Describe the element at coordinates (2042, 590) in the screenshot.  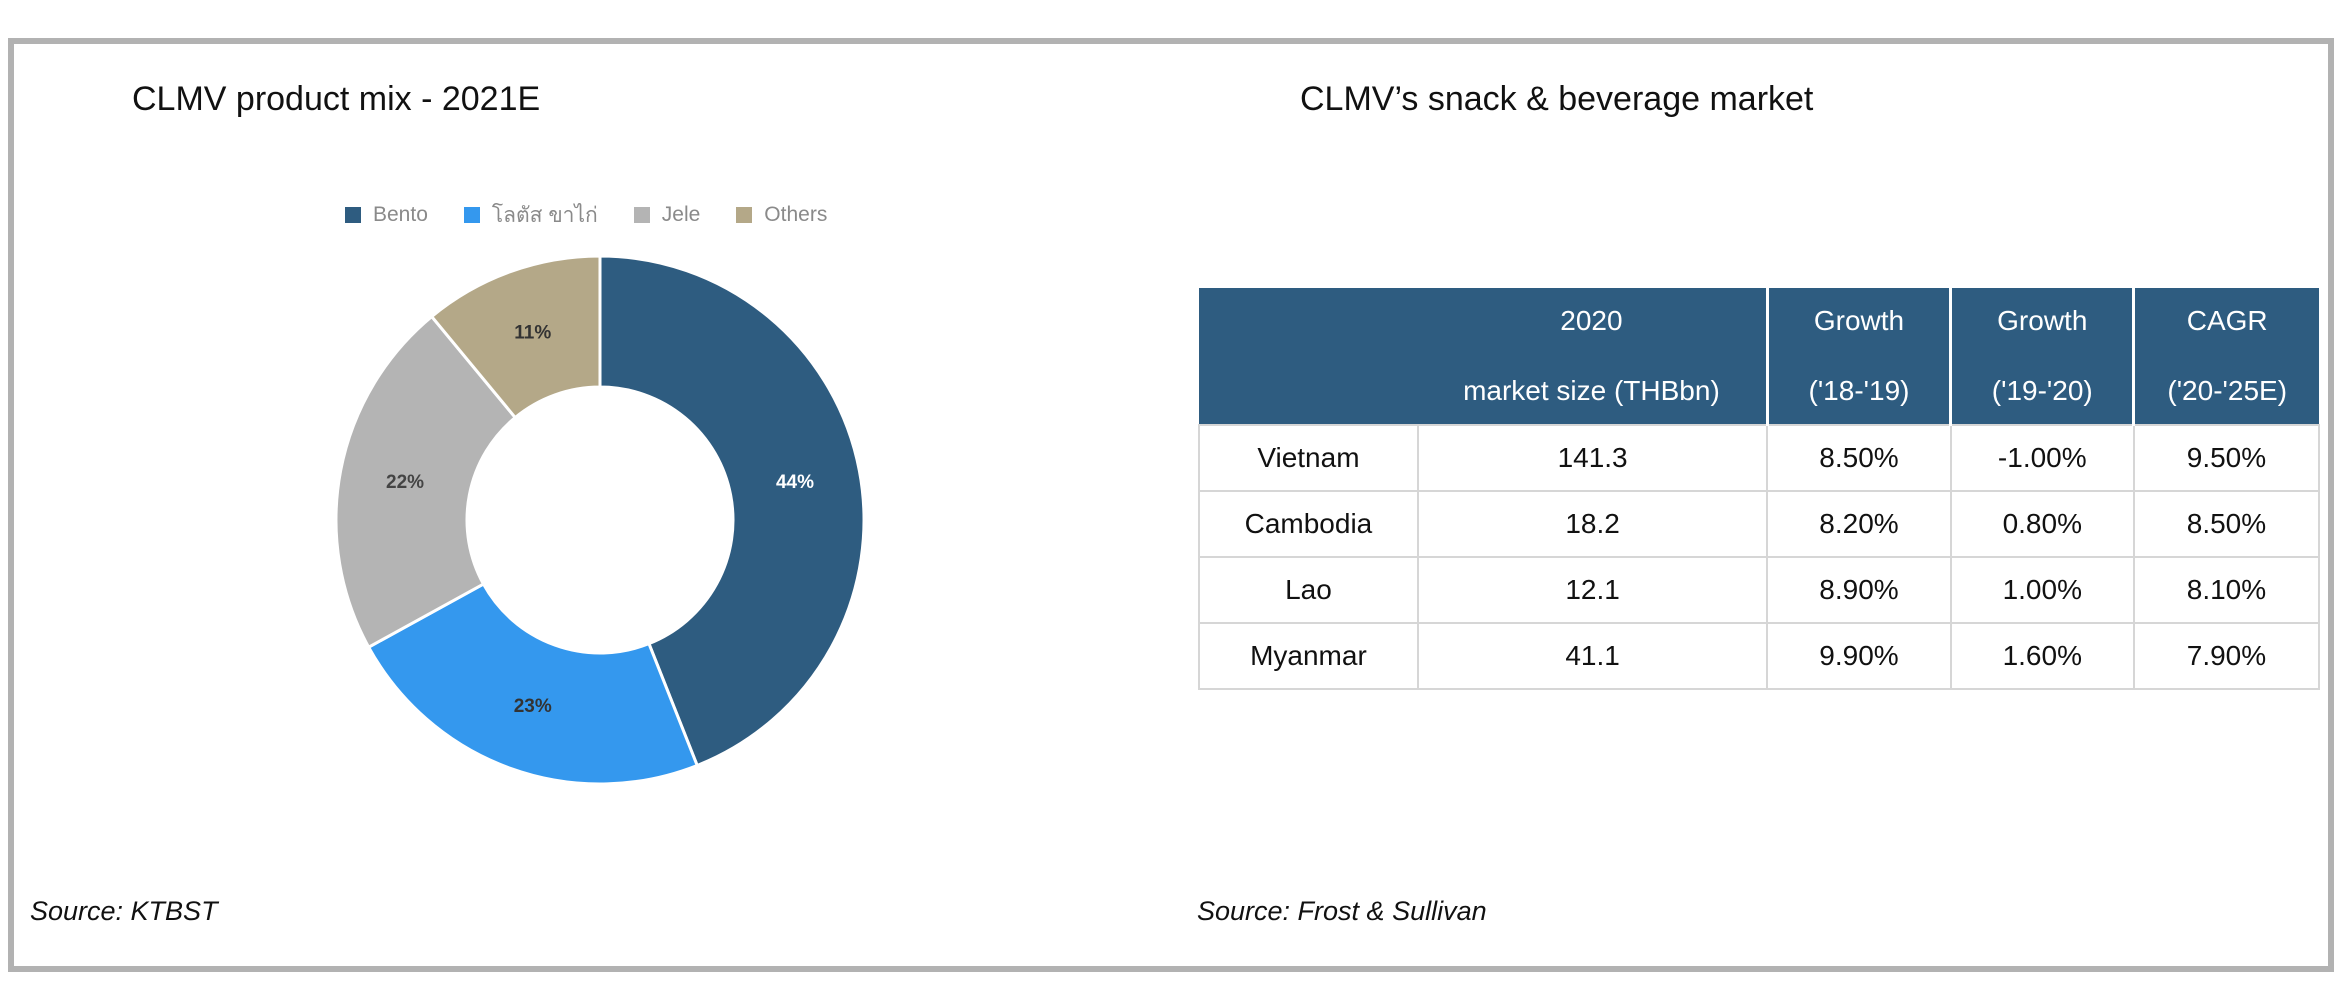
I see `cell-growth-19-20: 1.00%` at that location.